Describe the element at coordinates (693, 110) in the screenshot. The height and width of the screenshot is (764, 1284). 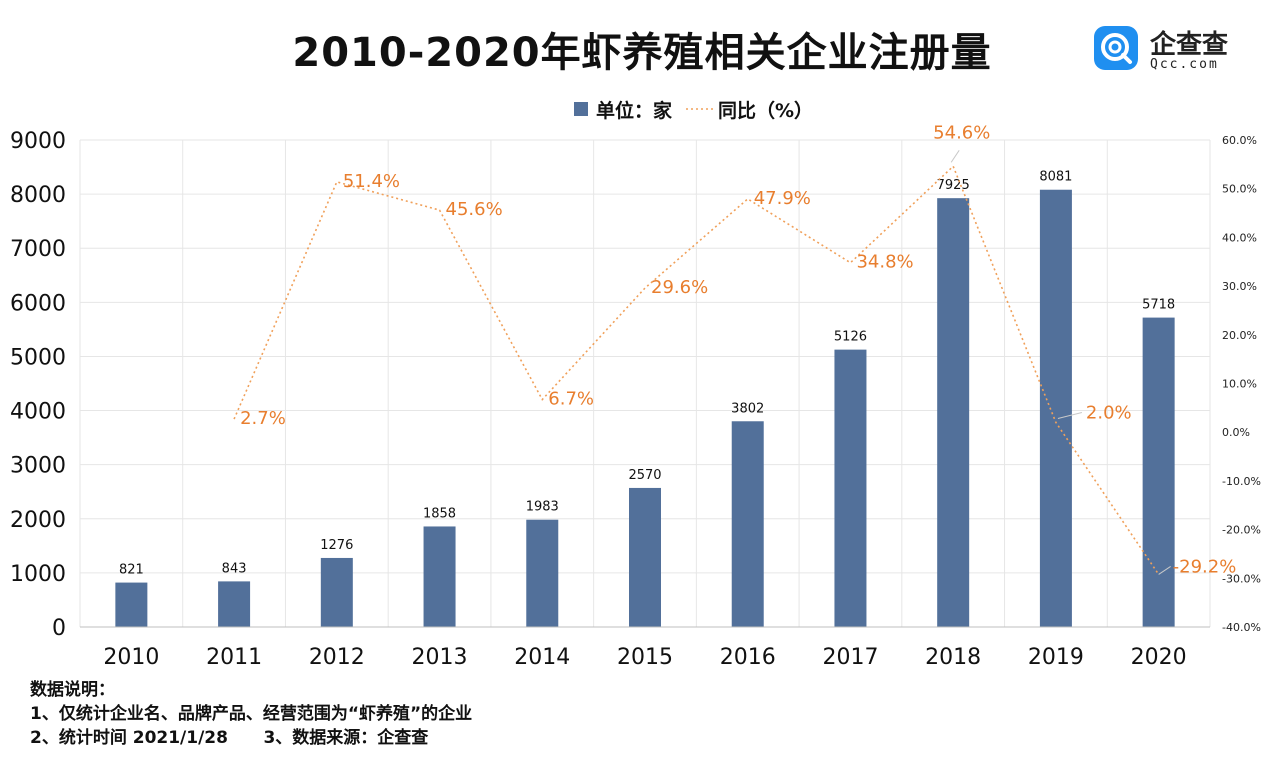
I see `legend: 单位：家 同比（%）` at that location.